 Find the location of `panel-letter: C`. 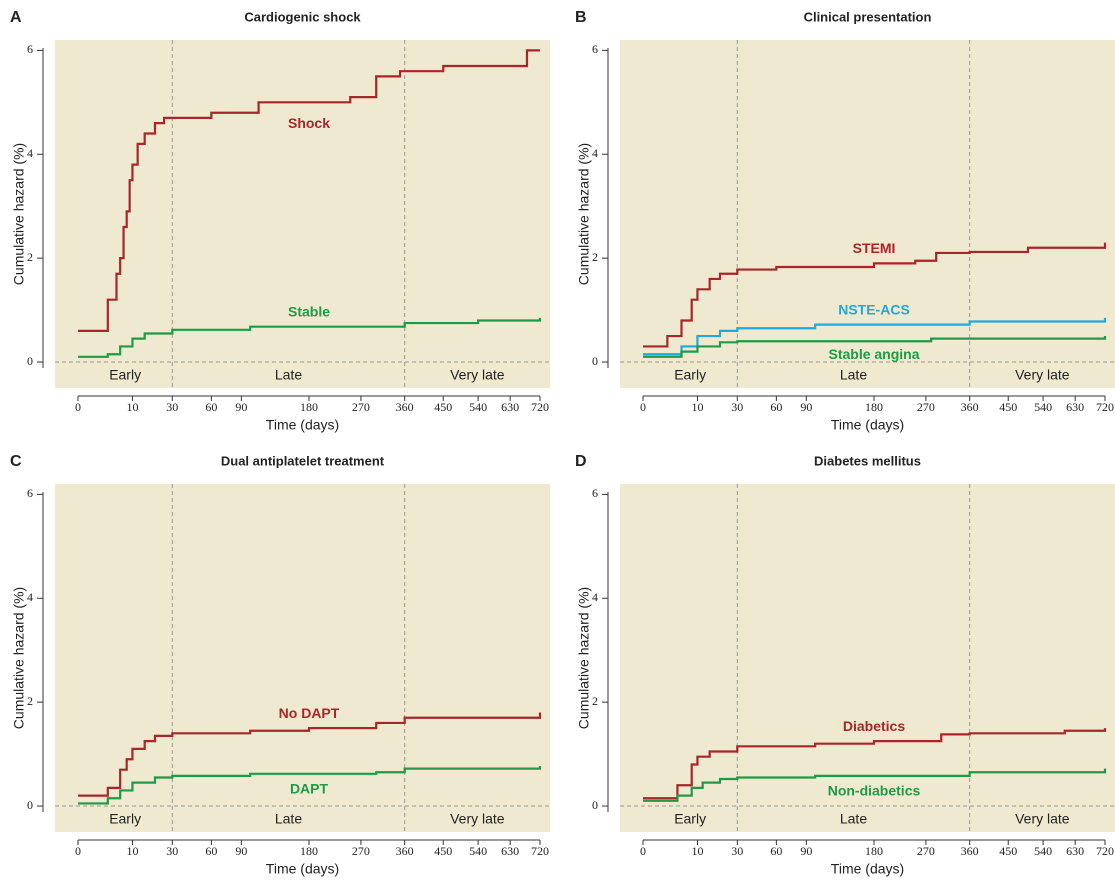

panel-letter: C is located at coordinates (16, 461).